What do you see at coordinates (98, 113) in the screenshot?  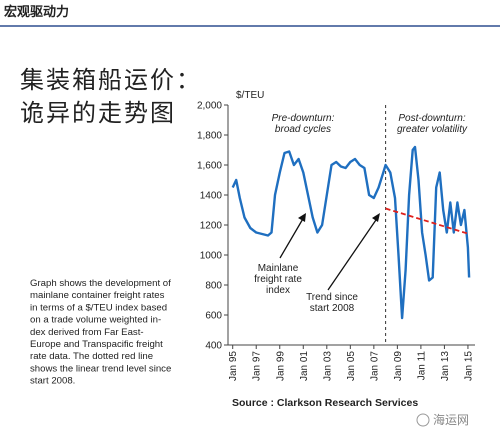 I see `slide-title: 诡异的走势图` at bounding box center [98, 113].